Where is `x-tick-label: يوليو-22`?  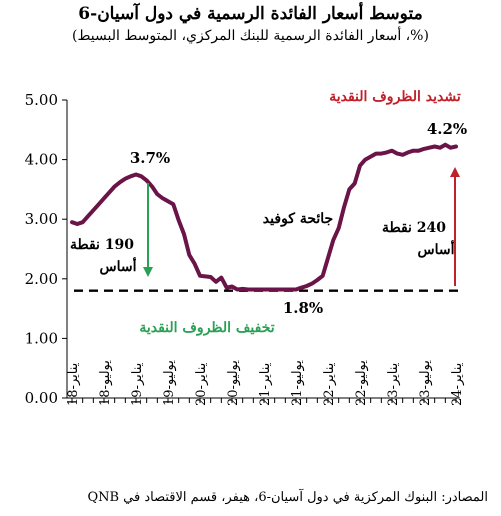 x-tick-label: يوليو-22 is located at coordinates (361, 383).